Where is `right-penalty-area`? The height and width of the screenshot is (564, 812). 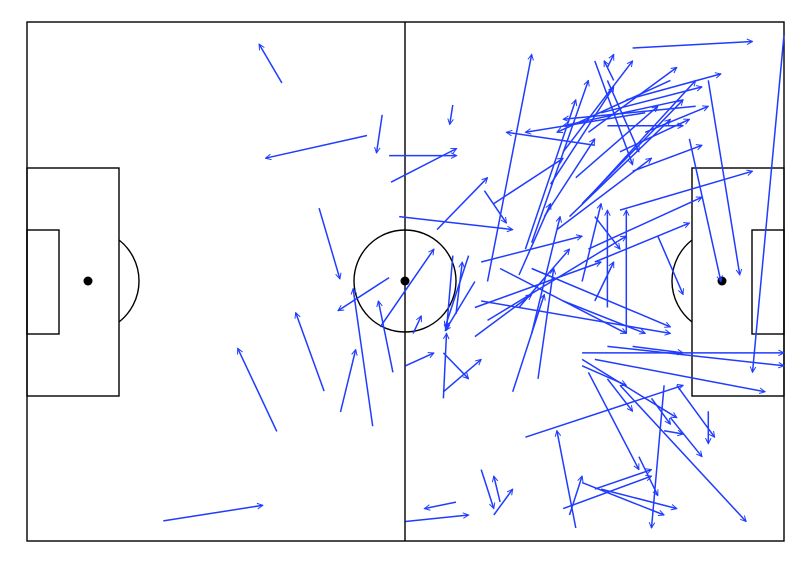
right-penalty-area is located at coordinates (738, 282).